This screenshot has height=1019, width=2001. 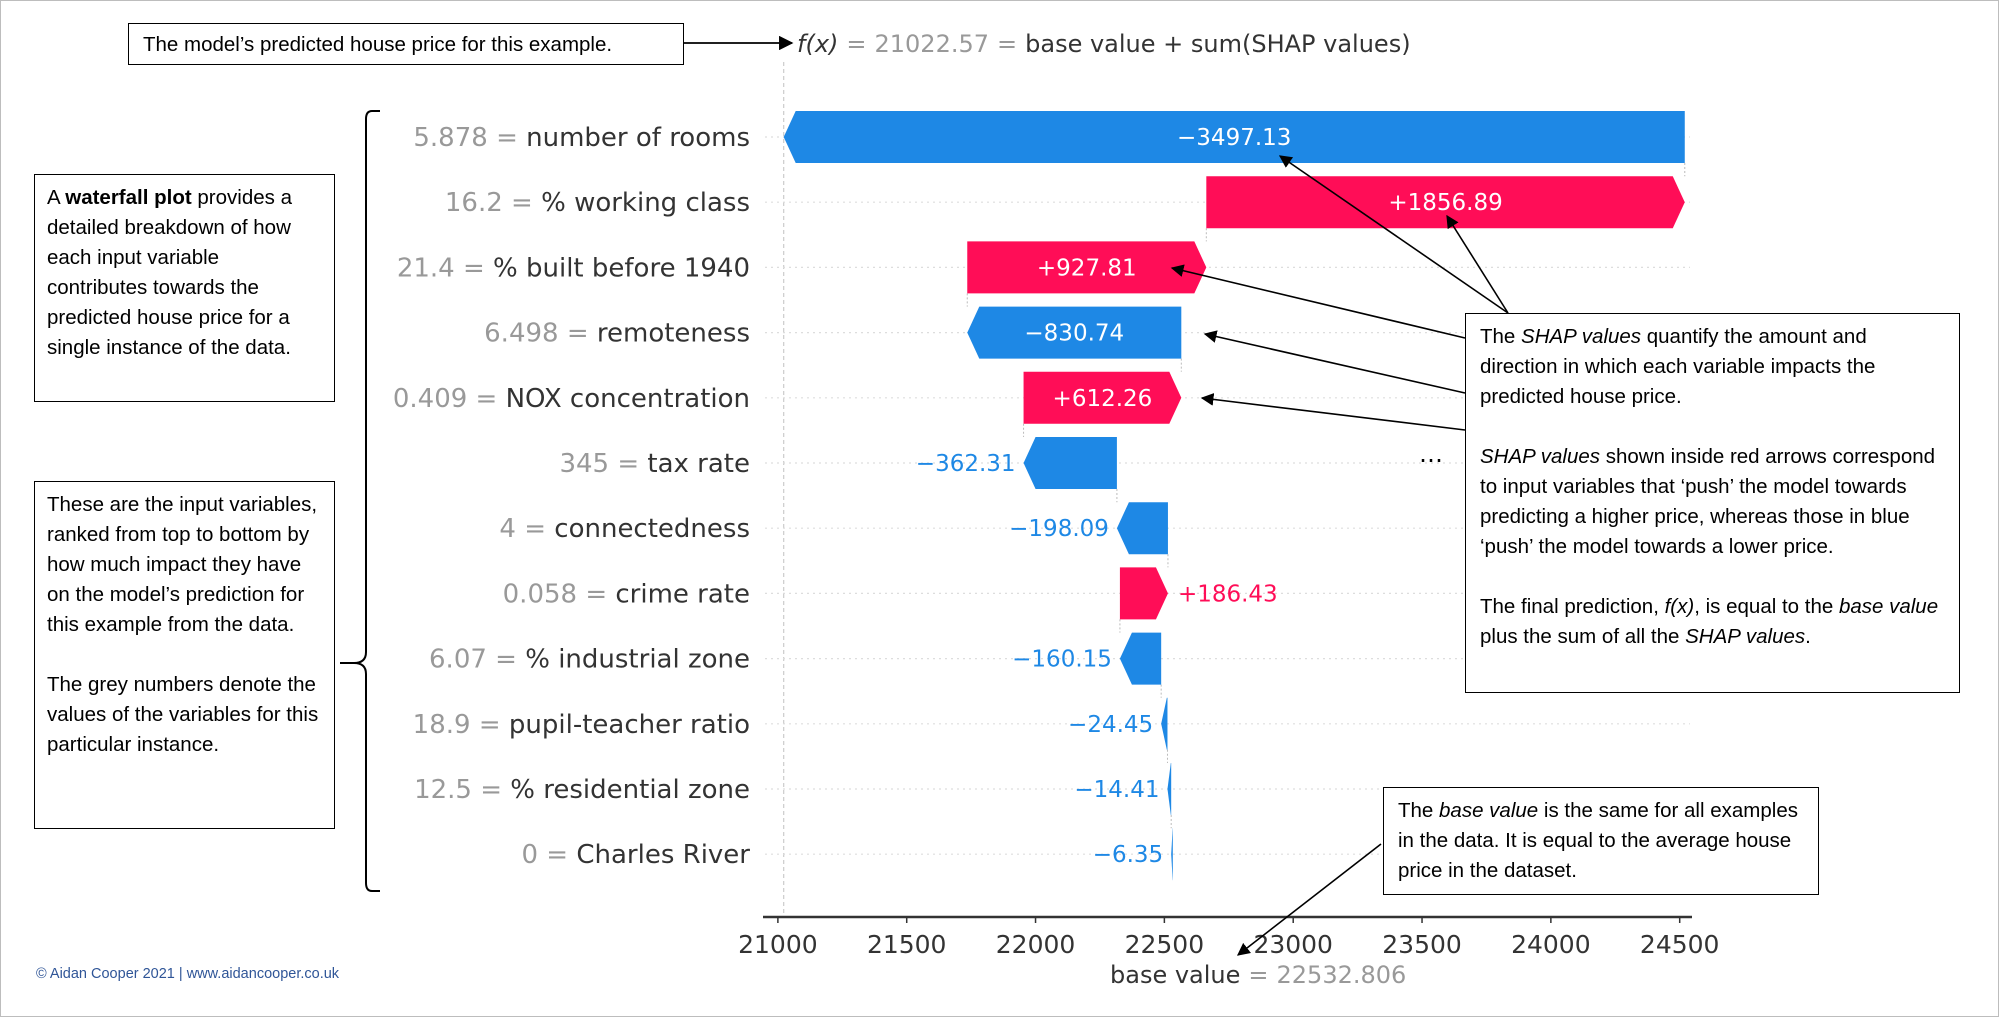 I want to click on shap-value-label: −830.74, so click(x=1074, y=334).